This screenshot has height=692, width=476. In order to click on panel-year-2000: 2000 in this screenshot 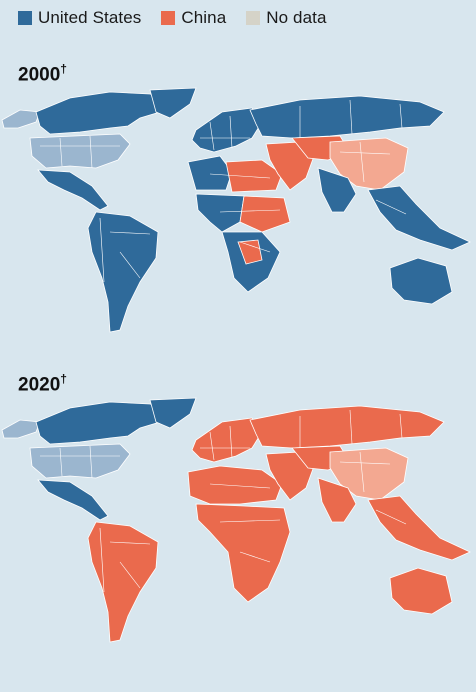, I will do `click(39, 75)`.